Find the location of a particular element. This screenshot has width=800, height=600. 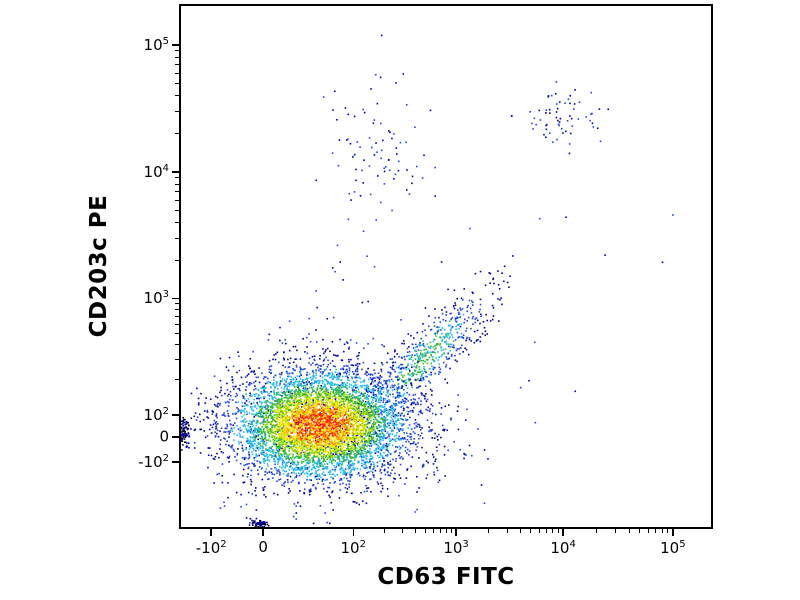

x-tick-label: 10³ is located at coordinates (456, 548).